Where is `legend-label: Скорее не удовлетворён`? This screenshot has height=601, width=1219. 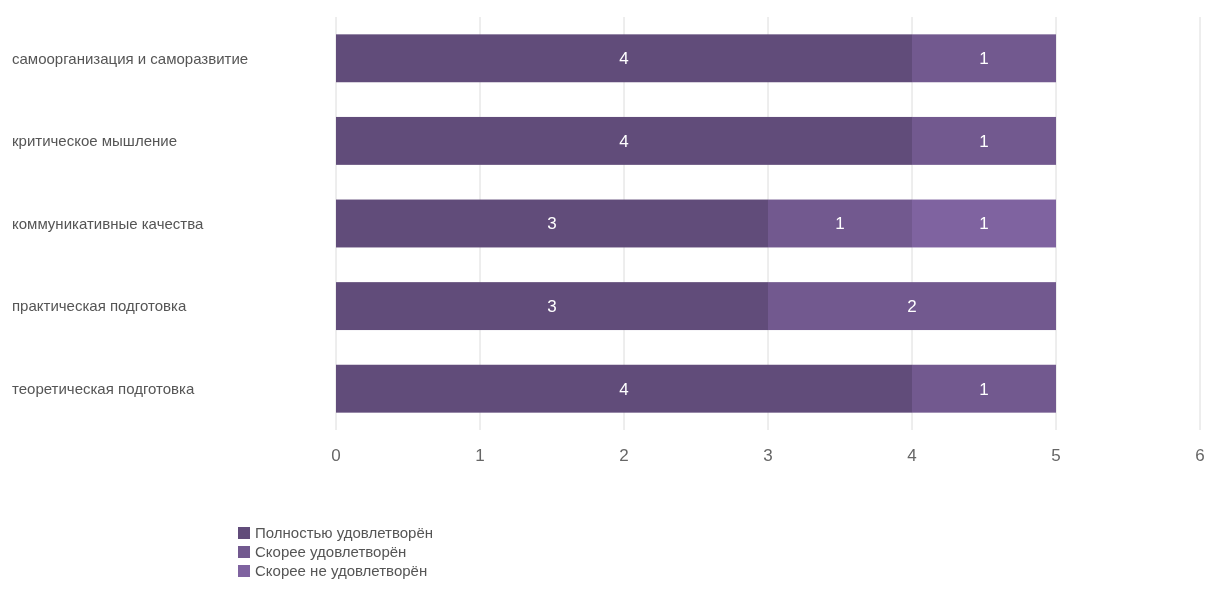 legend-label: Скорее не удовлетворён is located at coordinates (341, 571).